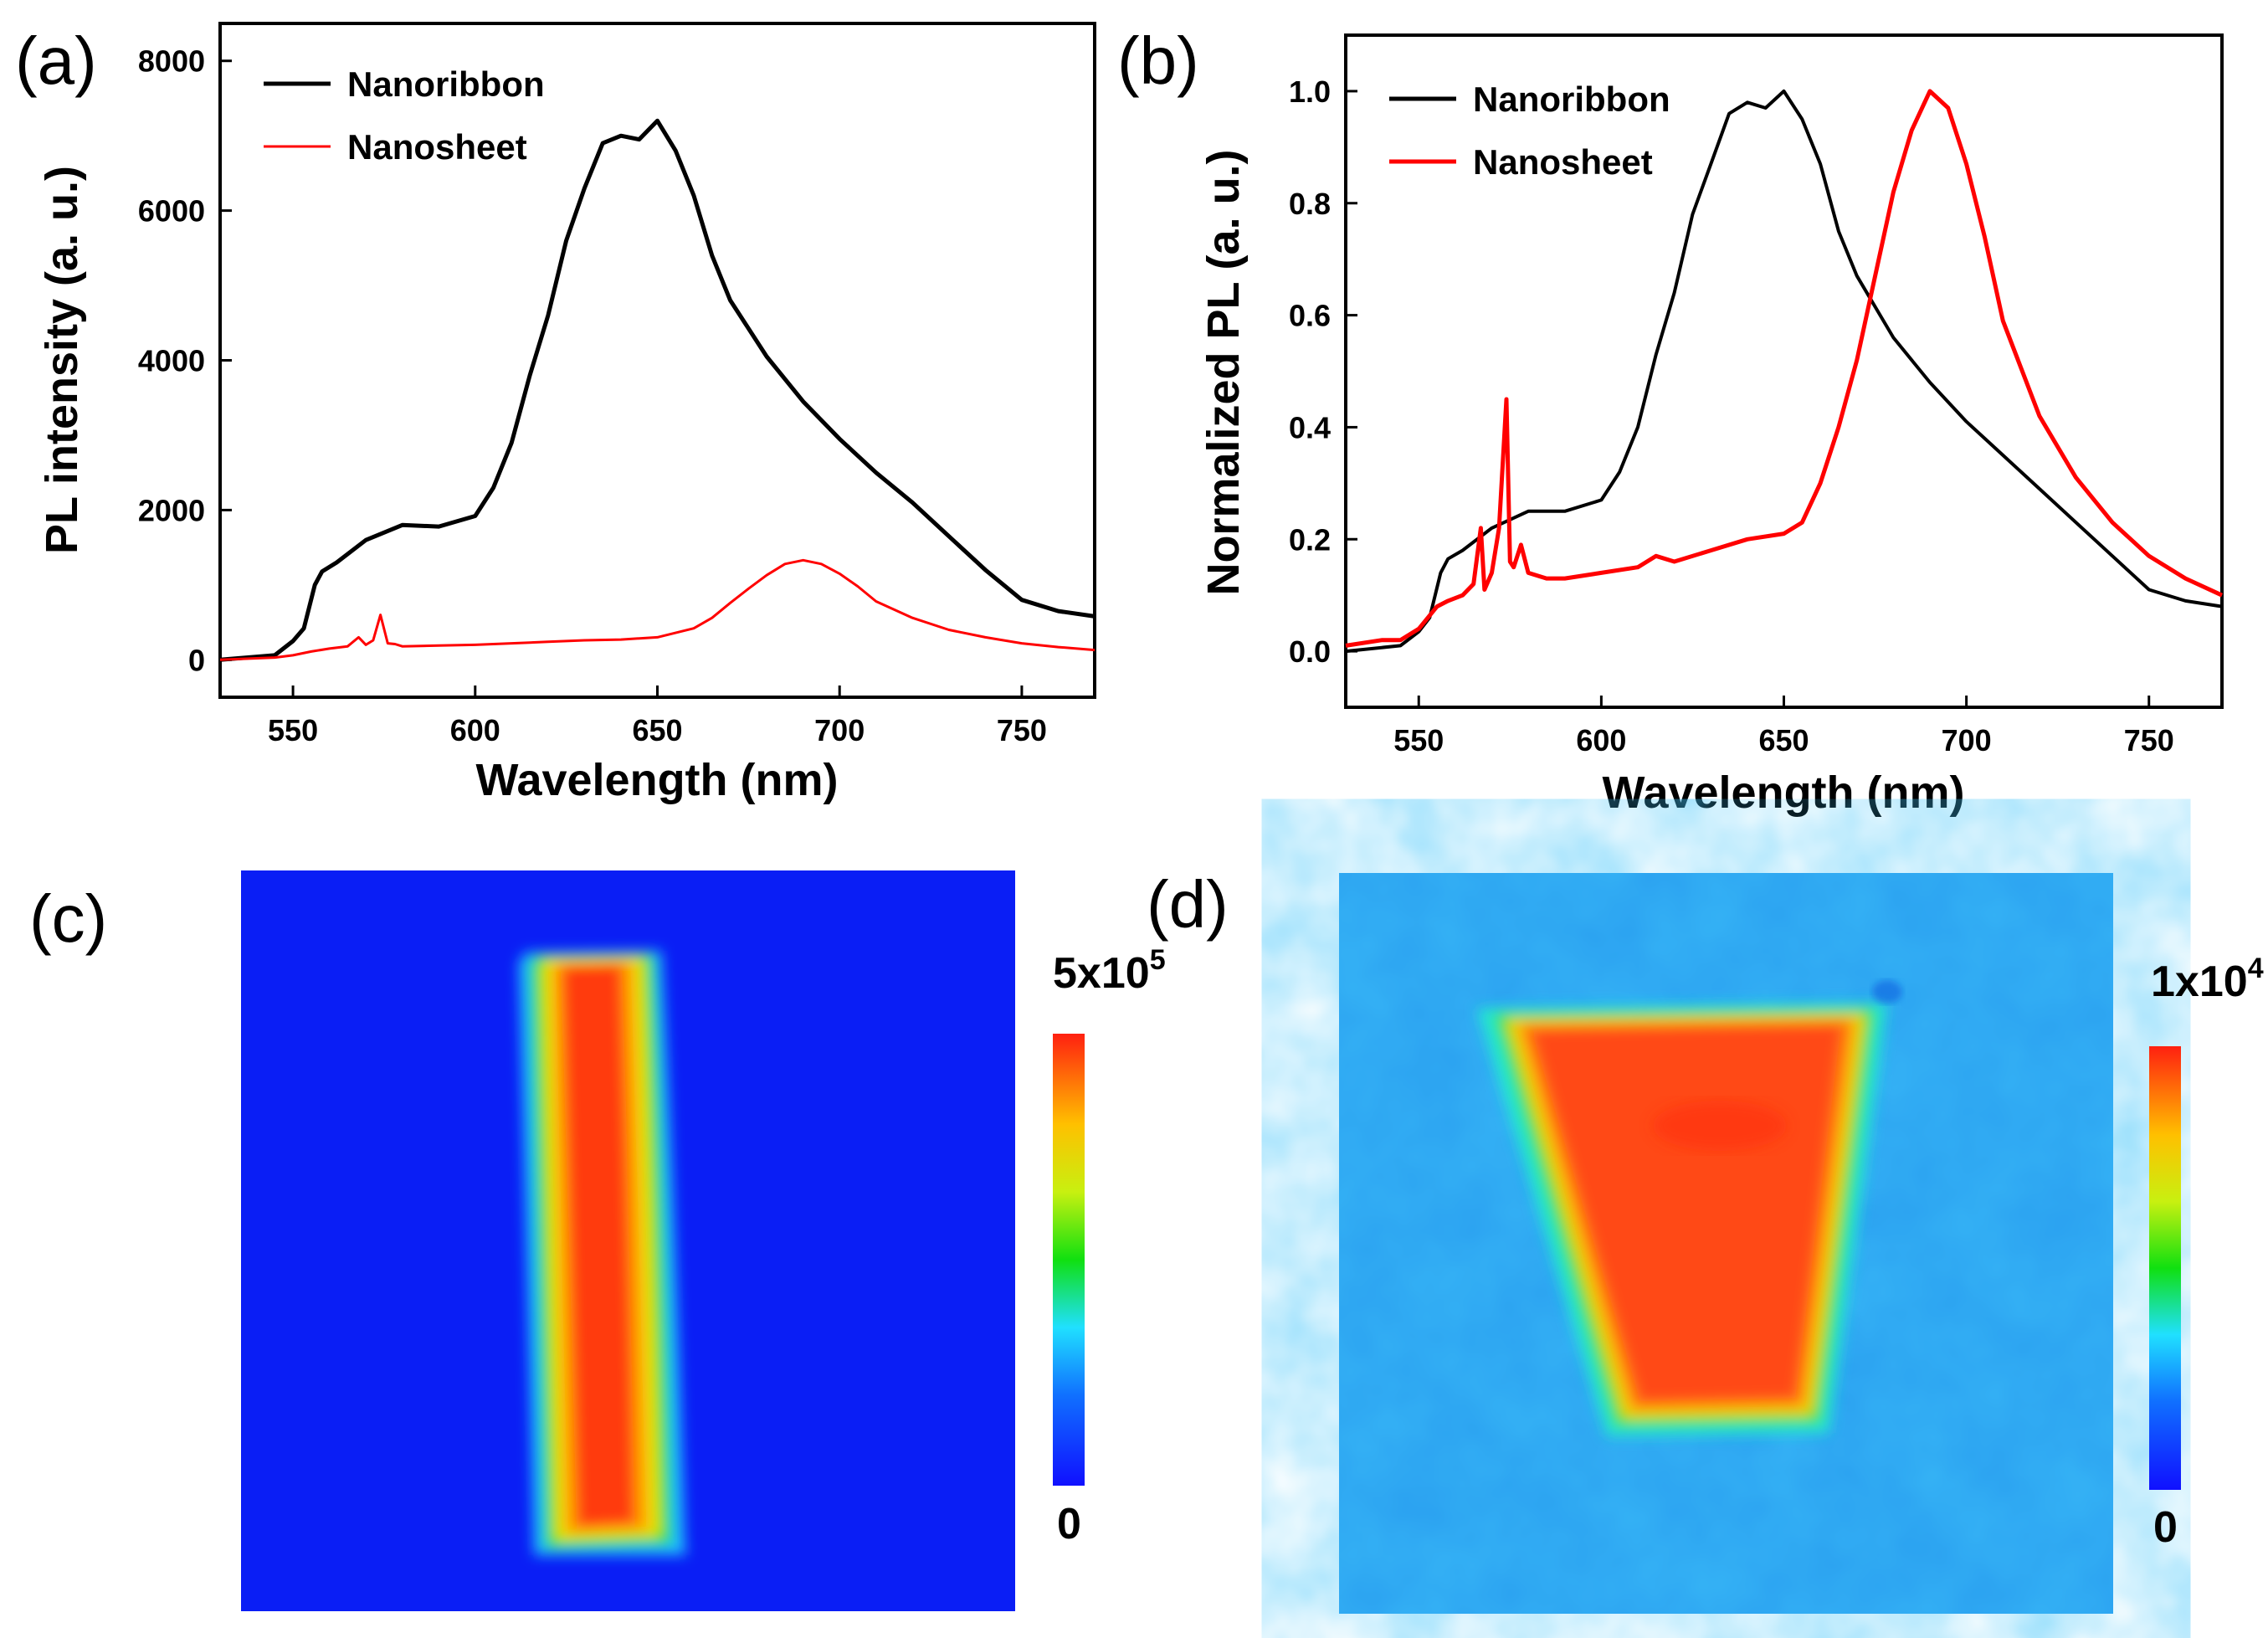 The image size is (2268, 1638). I want to click on map-d-hotspot, so click(1720, 1126).